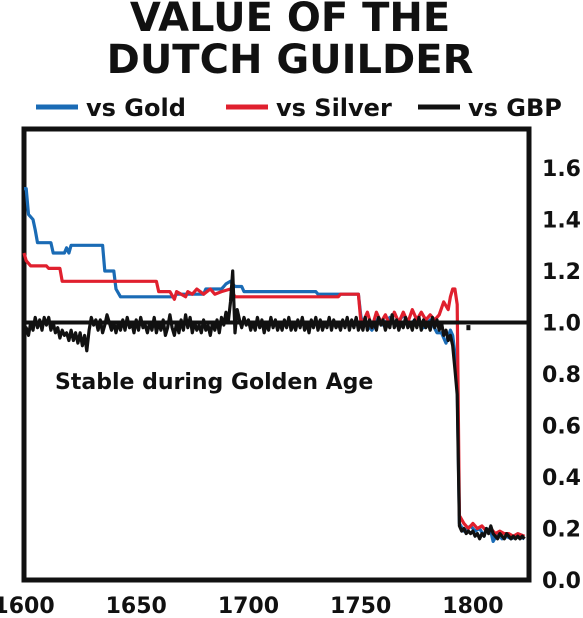 Image resolution: width=583 pixels, height=618 pixels. Describe the element at coordinates (561, 272) in the screenshot. I see `y-tick-label: 1.2` at that location.